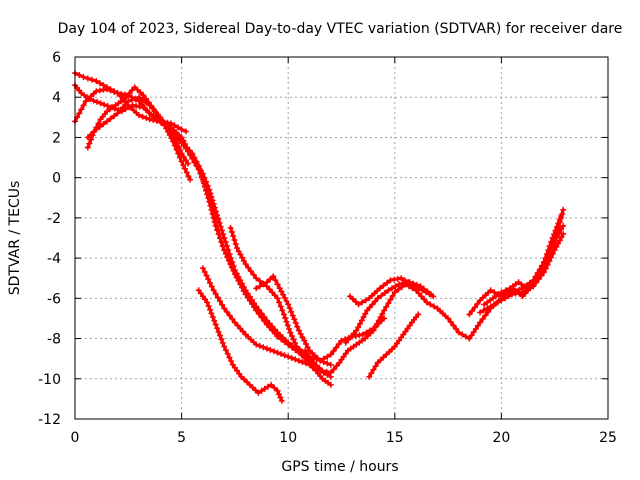 This screenshot has width=640, height=480. What do you see at coordinates (339, 467) in the screenshot?
I see `x-axis-label: GPS time / hours` at bounding box center [339, 467].